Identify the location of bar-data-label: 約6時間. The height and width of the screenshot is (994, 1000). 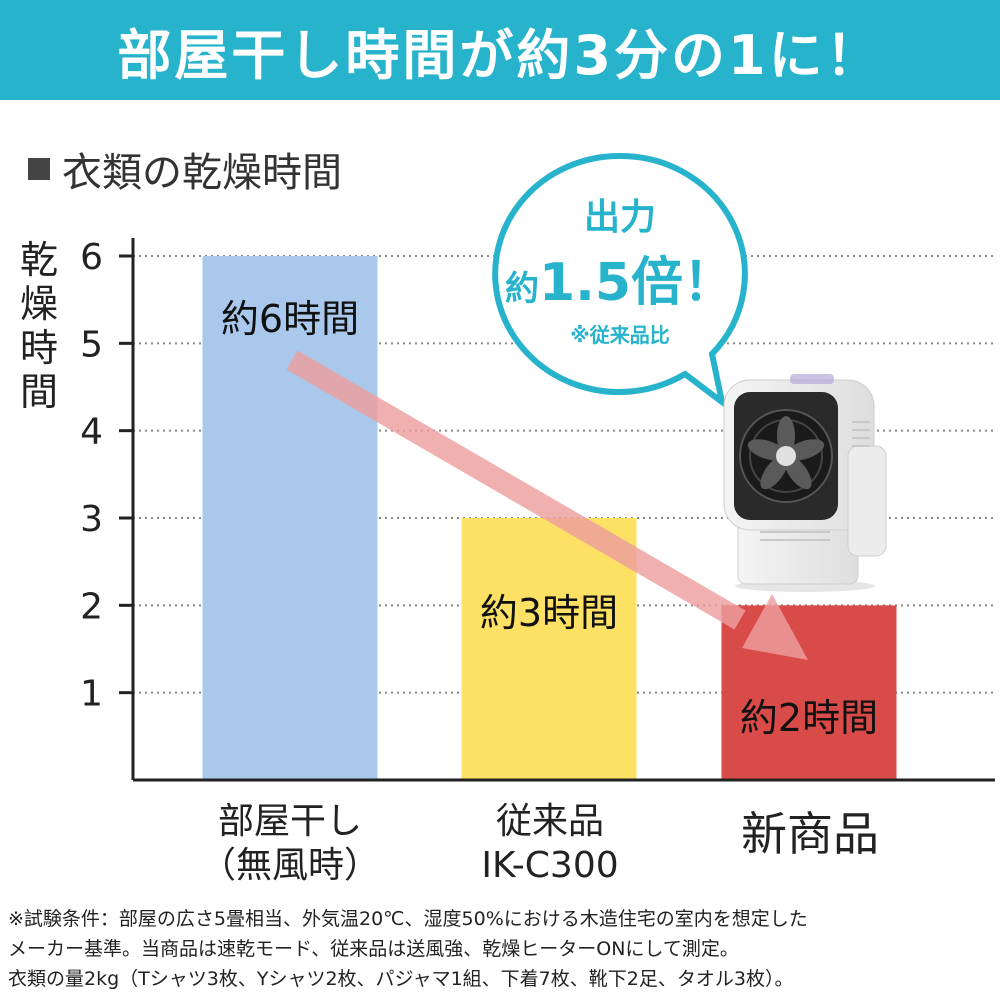
(290, 319).